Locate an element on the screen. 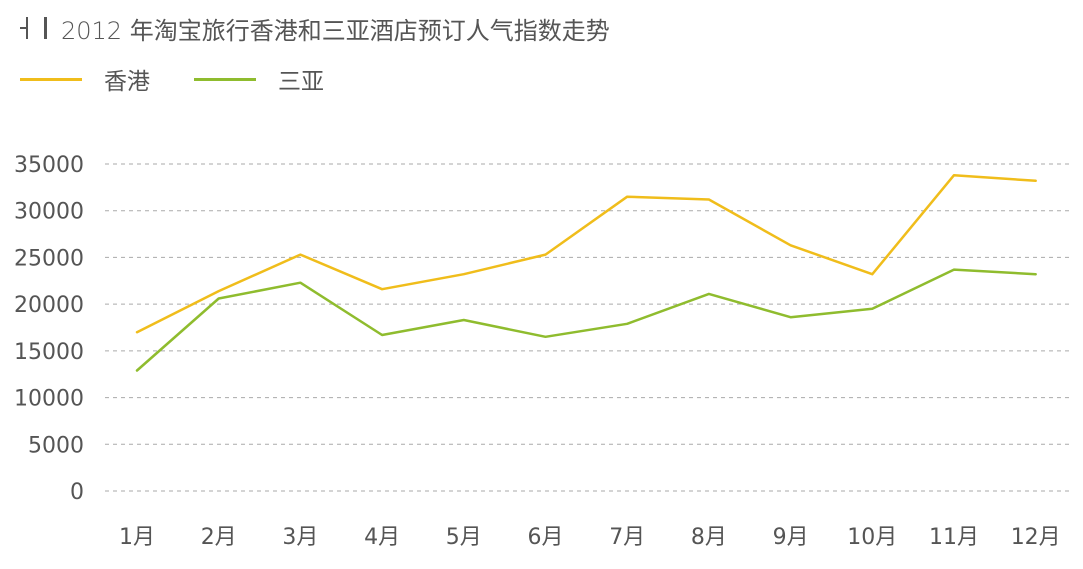  legend-swatch-sanya is located at coordinates (225, 79).